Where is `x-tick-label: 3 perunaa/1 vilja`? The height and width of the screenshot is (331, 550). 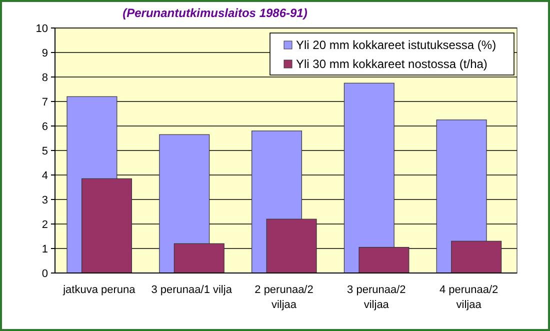 x-tick-label: 3 perunaa/1 vilja is located at coordinates (192, 290).